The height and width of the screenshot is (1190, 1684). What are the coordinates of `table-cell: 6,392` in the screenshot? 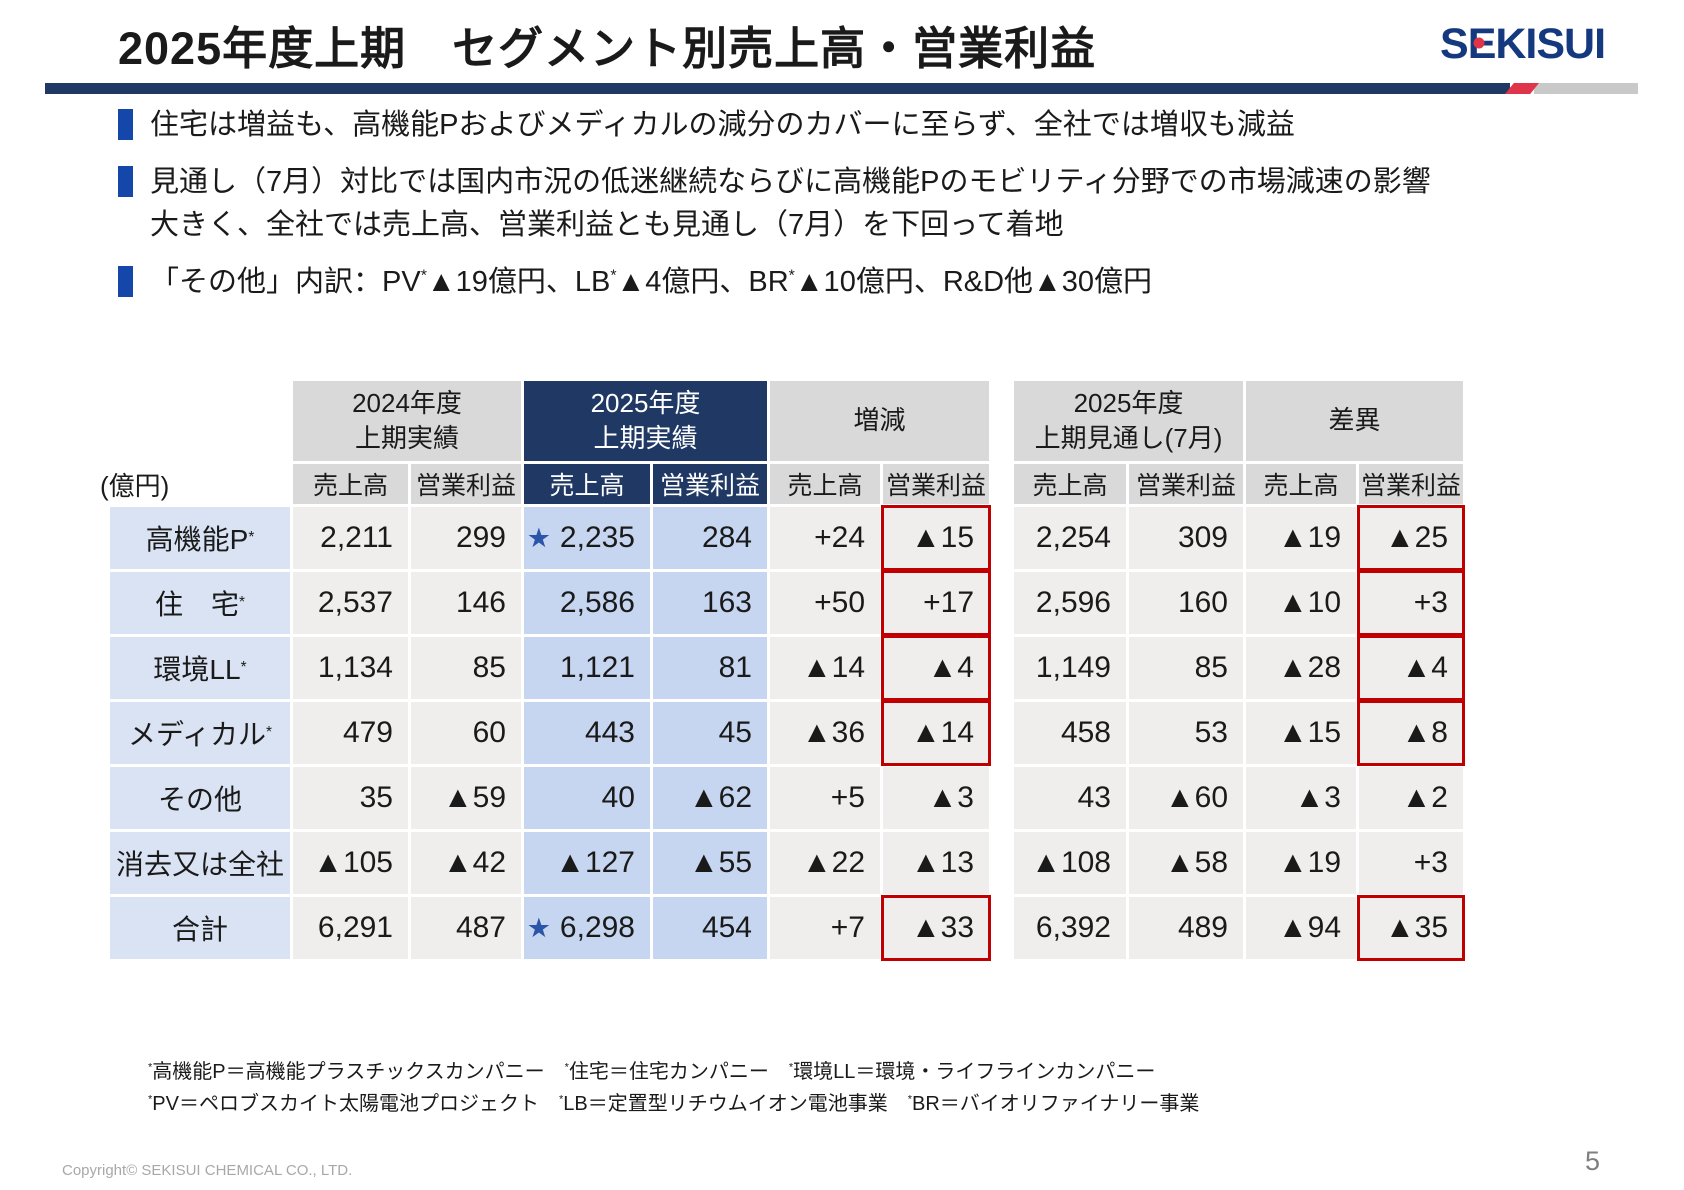 It's located at (1070, 928).